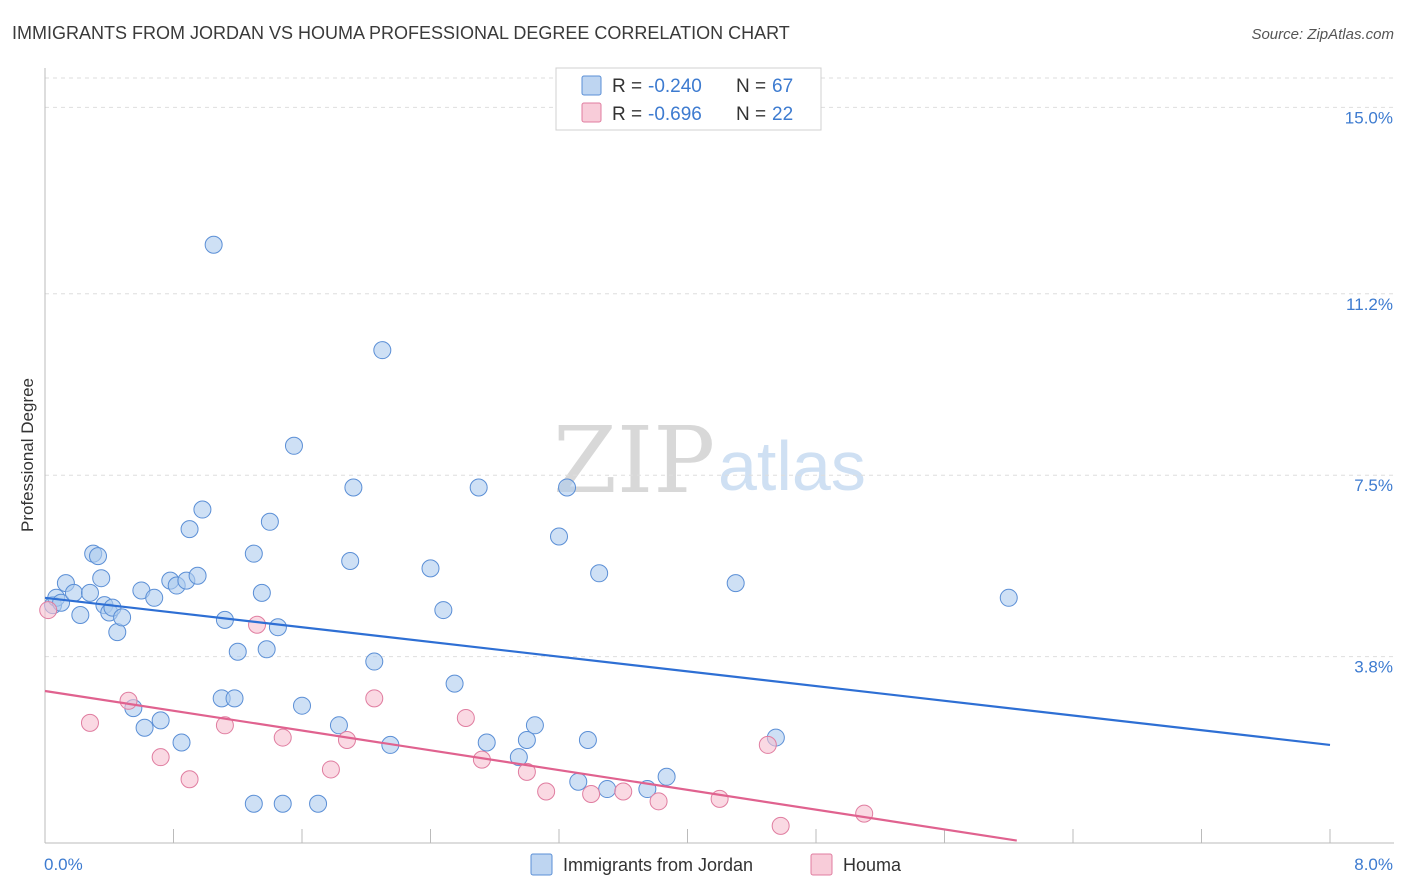  What do you see at coordinates (821, 864) in the screenshot?
I see `bottom-legend-swatch-houma` at bounding box center [821, 864].